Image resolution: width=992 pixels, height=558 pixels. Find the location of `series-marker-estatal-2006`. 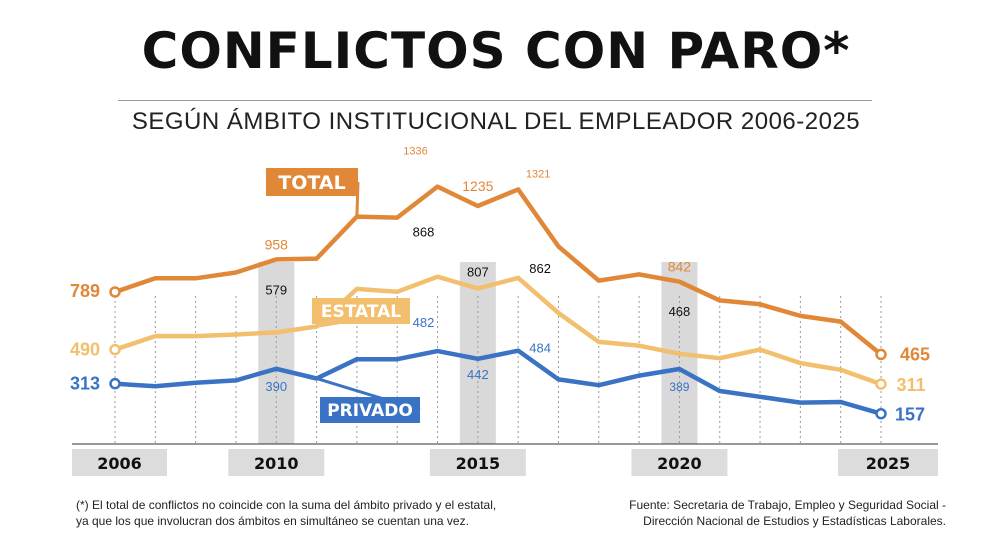

series-marker-estatal-2006 is located at coordinates (115, 349).